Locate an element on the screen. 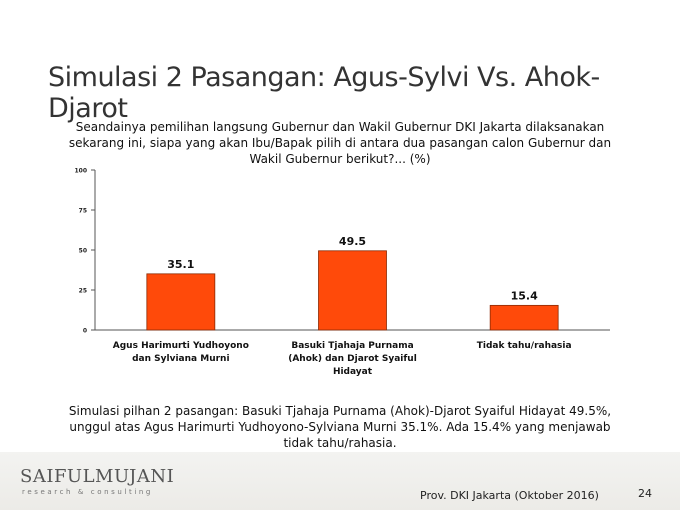  x-category-label-line: Agus Harimurti Yudhoyono is located at coordinates (181, 346).